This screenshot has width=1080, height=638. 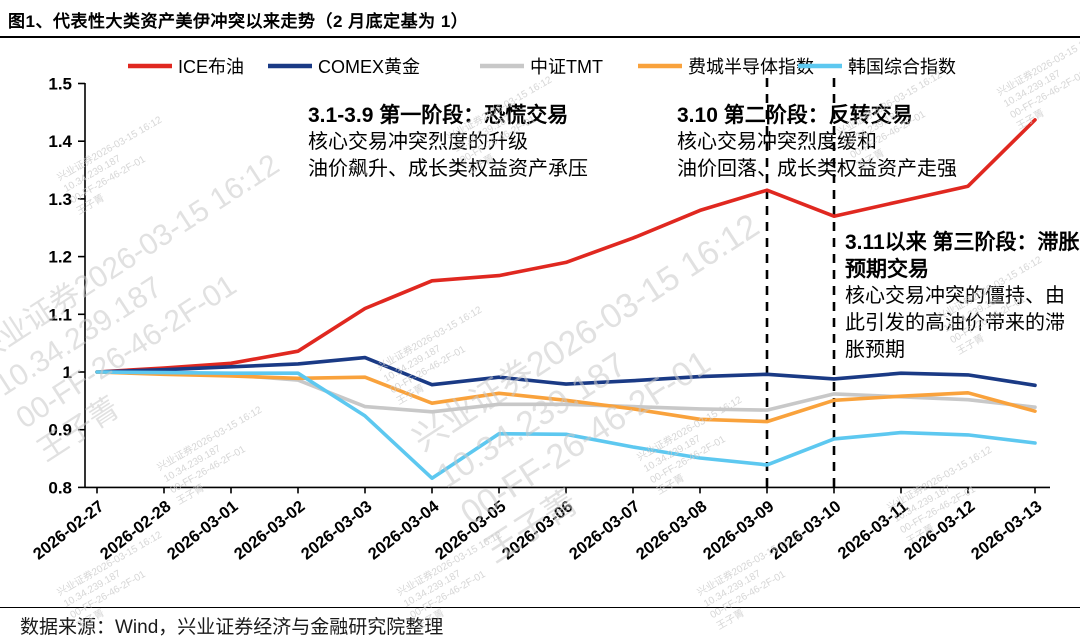 I want to click on x-tick-label: 2026-03-10, so click(x=806, y=530).